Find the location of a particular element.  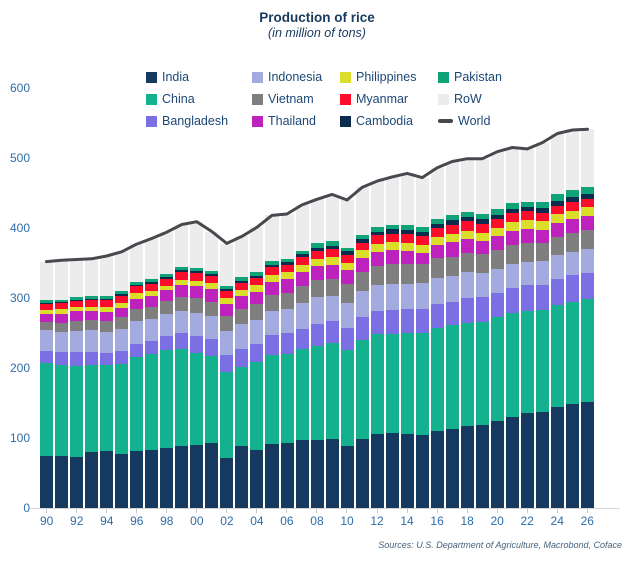

segment-china-2015 is located at coordinates (422, 383).